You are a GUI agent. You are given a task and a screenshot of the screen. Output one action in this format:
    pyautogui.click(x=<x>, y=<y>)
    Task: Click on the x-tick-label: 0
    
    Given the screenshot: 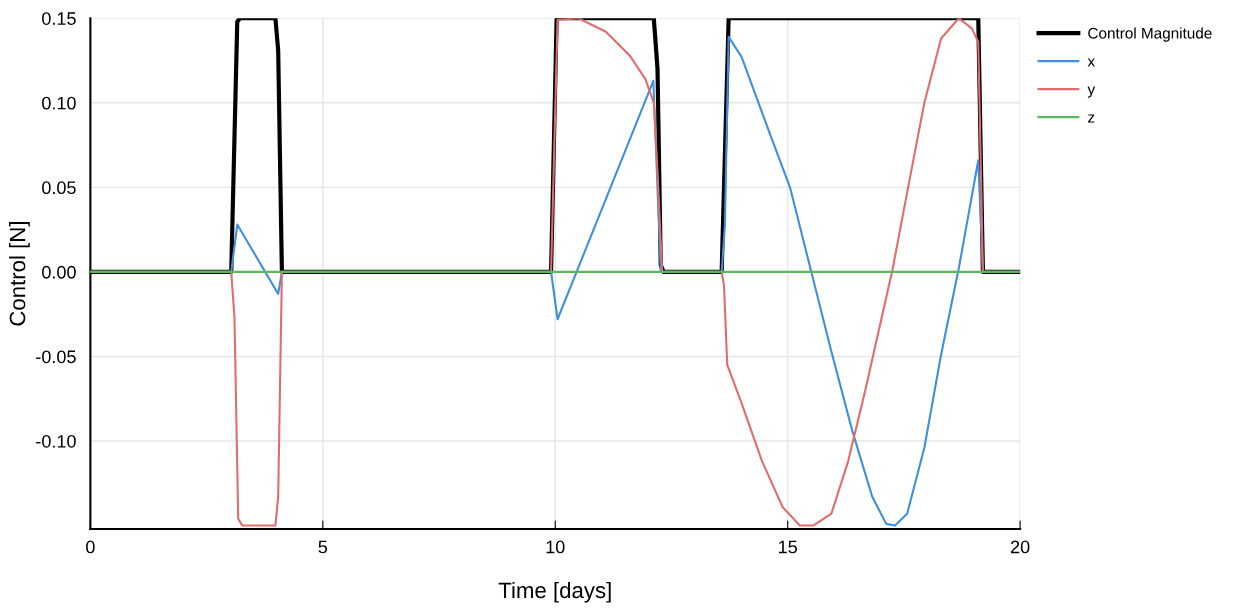 What is the action you would take?
    pyautogui.click(x=90, y=547)
    